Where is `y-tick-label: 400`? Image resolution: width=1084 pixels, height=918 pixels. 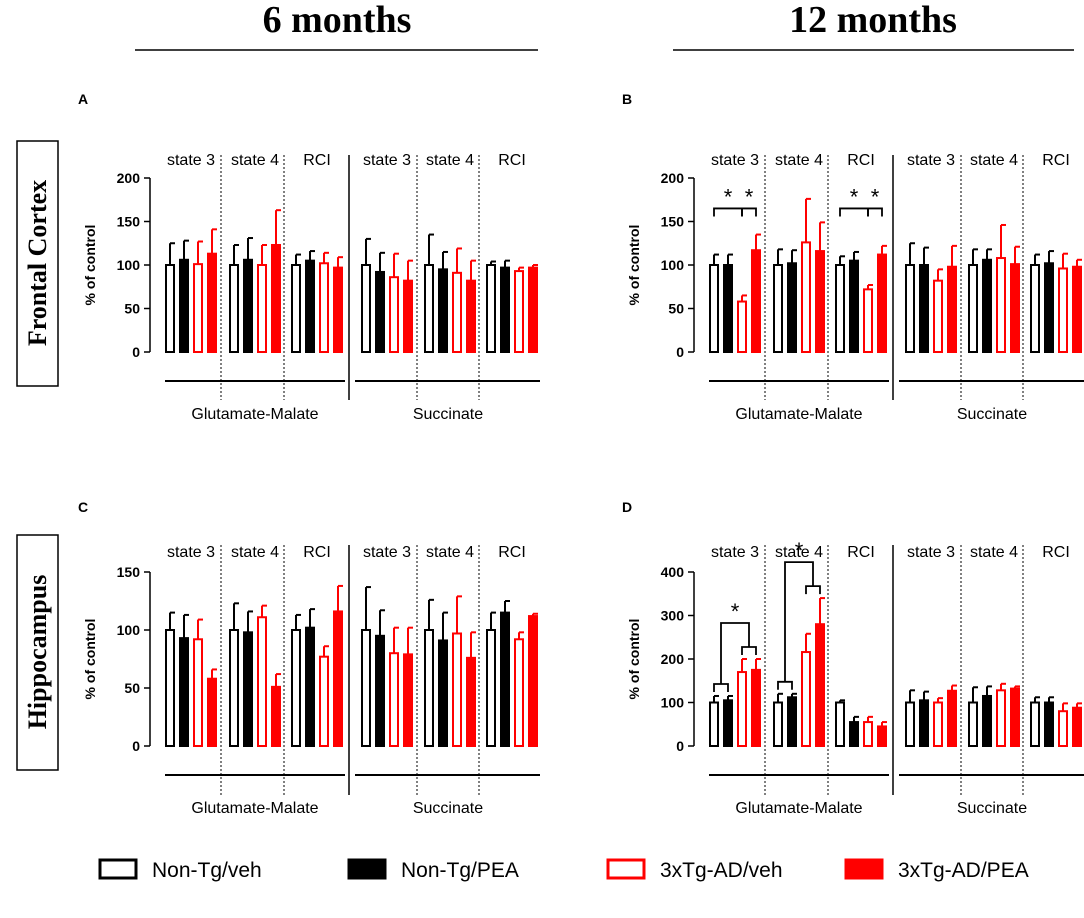 y-tick-label: 400 is located at coordinates (673, 572).